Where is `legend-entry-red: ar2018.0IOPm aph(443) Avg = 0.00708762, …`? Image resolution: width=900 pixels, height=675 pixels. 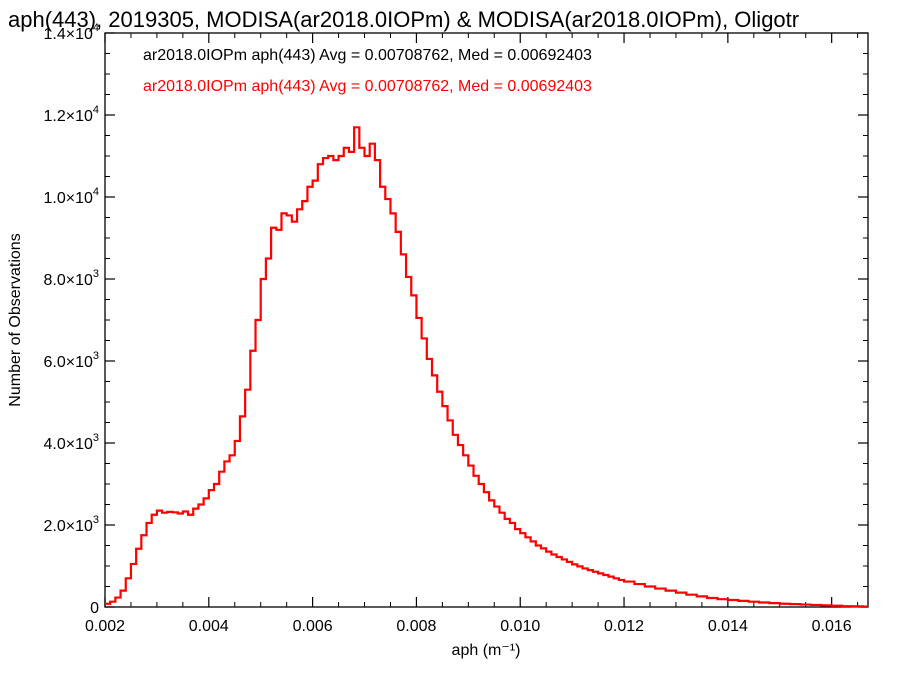 legend-entry-red: ar2018.0IOPm aph(443) Avg = 0.00708762, … is located at coordinates (367, 86).